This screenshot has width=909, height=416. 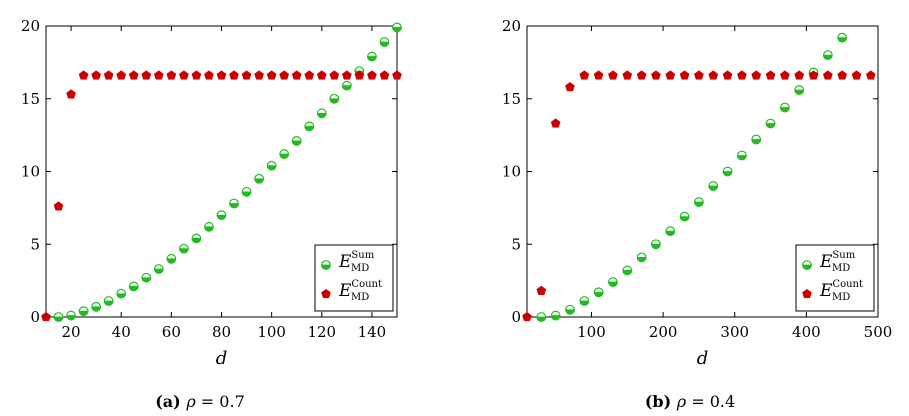 What do you see at coordinates (878, 332) in the screenshot?
I see `x-tick-label: 500` at bounding box center [878, 332].